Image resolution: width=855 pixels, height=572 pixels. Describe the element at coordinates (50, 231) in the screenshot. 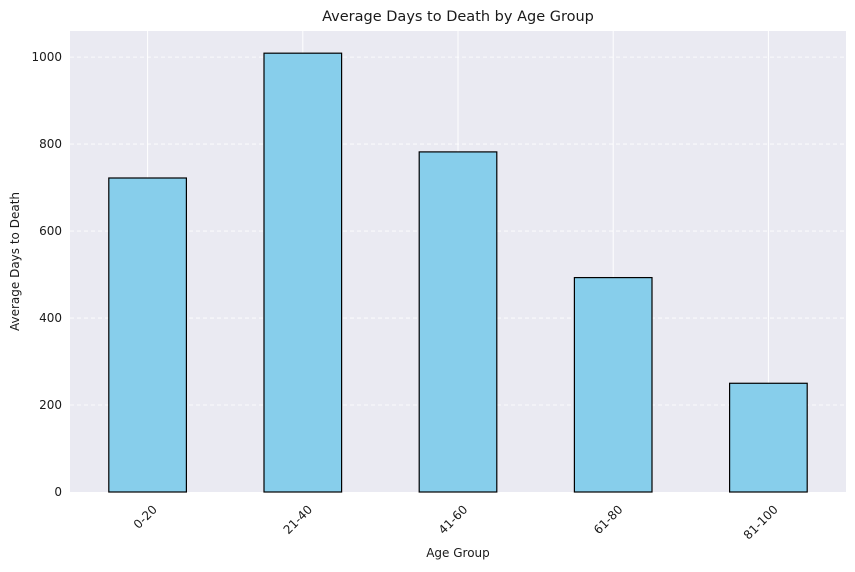

I see `y-tick-label: 600` at that location.